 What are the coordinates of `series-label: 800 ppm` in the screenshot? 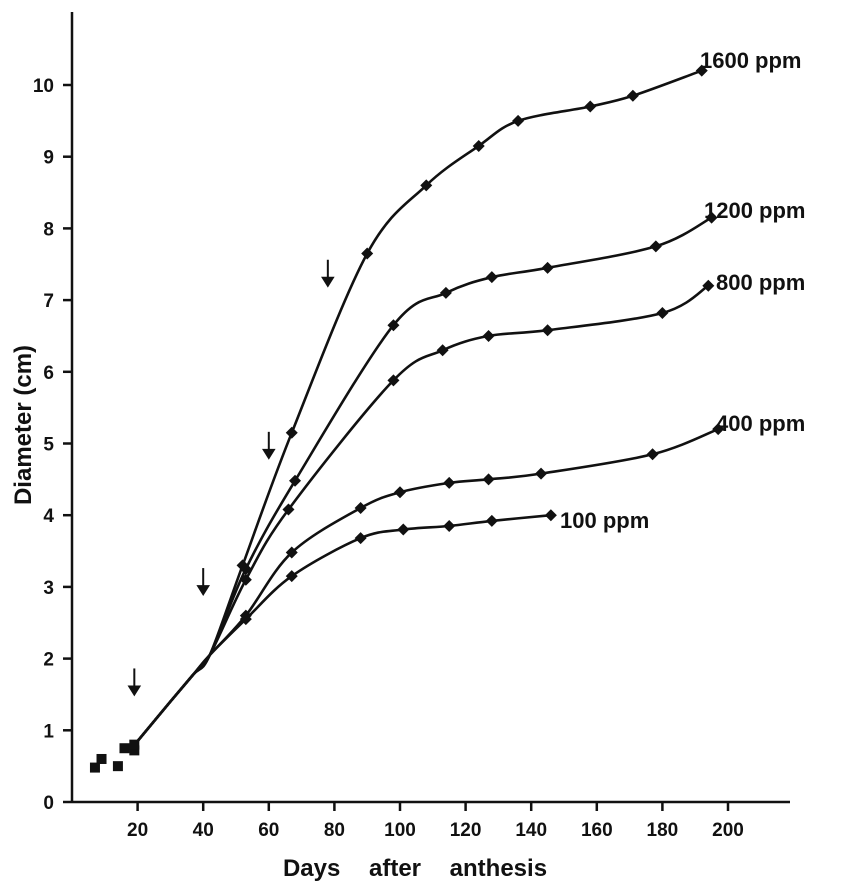 It's located at (760, 282).